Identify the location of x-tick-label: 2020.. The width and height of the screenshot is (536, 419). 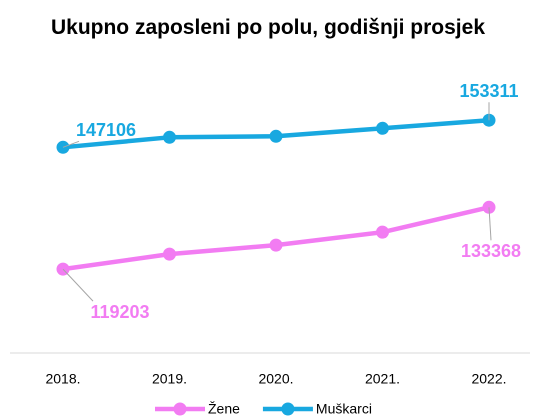
(275, 379).